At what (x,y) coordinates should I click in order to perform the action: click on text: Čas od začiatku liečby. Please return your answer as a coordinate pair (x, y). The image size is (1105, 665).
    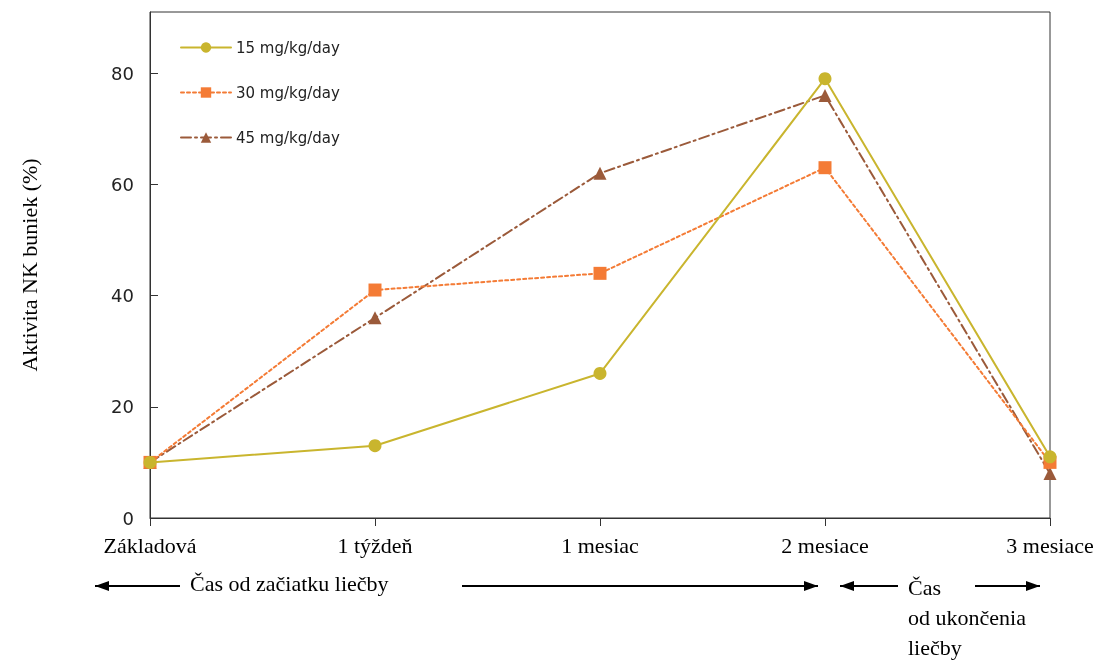
    Looking at the image, I should click on (289, 583).